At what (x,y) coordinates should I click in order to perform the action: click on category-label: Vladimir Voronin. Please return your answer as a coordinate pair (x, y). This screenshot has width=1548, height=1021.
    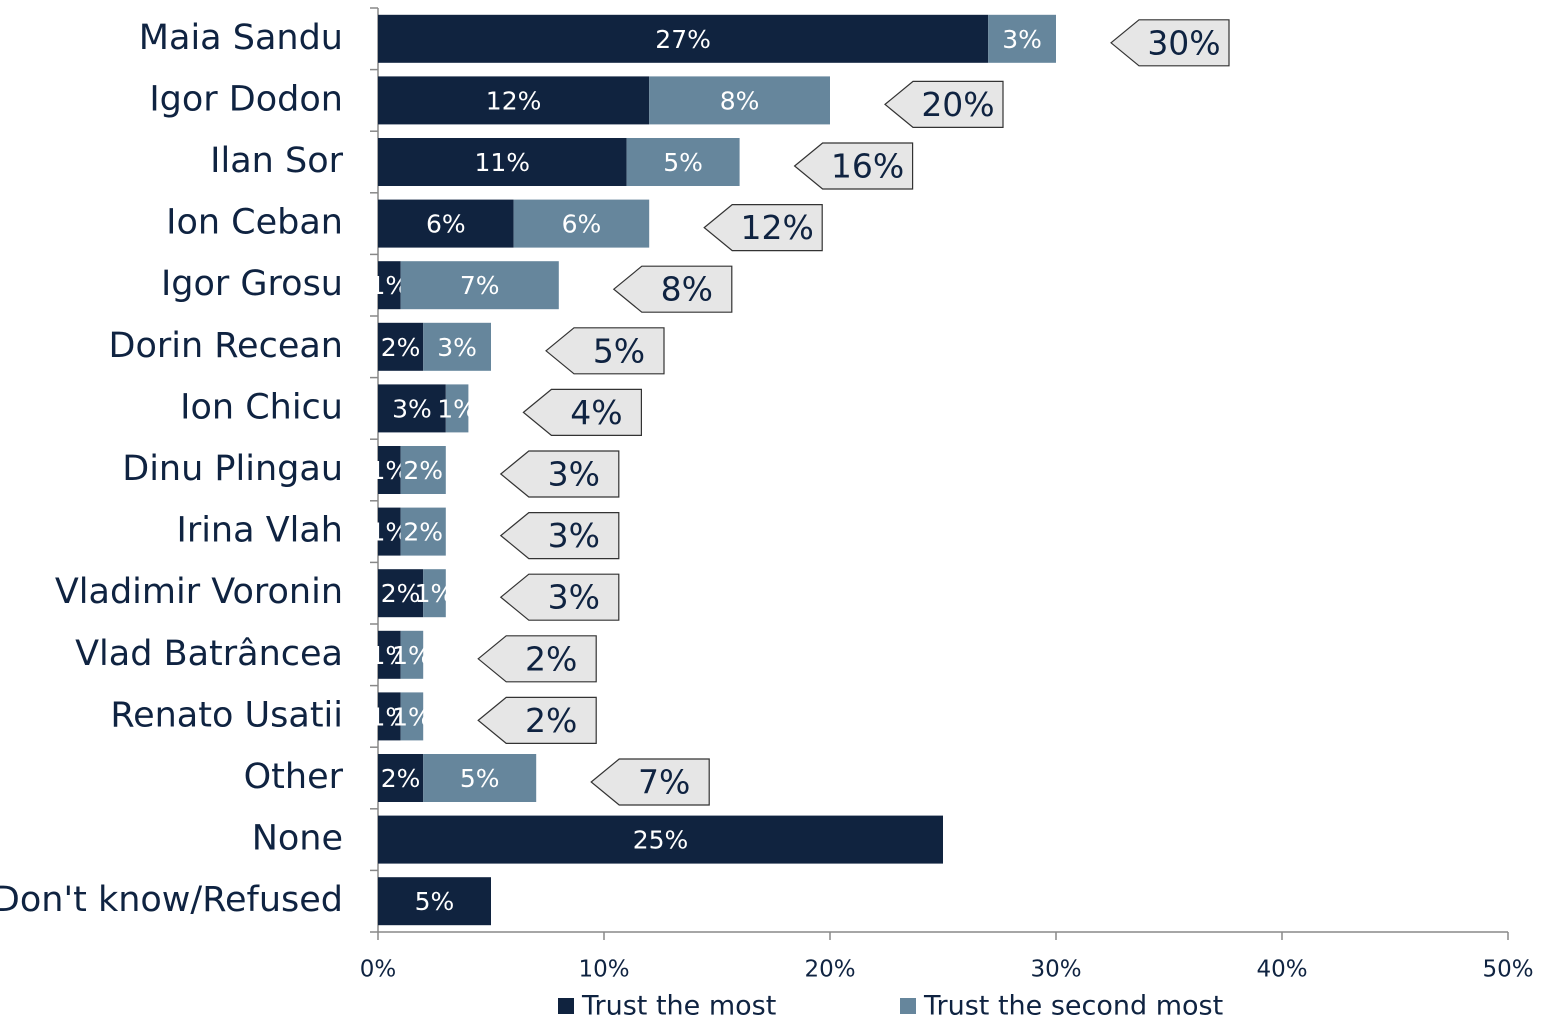
    Looking at the image, I should click on (199, 592).